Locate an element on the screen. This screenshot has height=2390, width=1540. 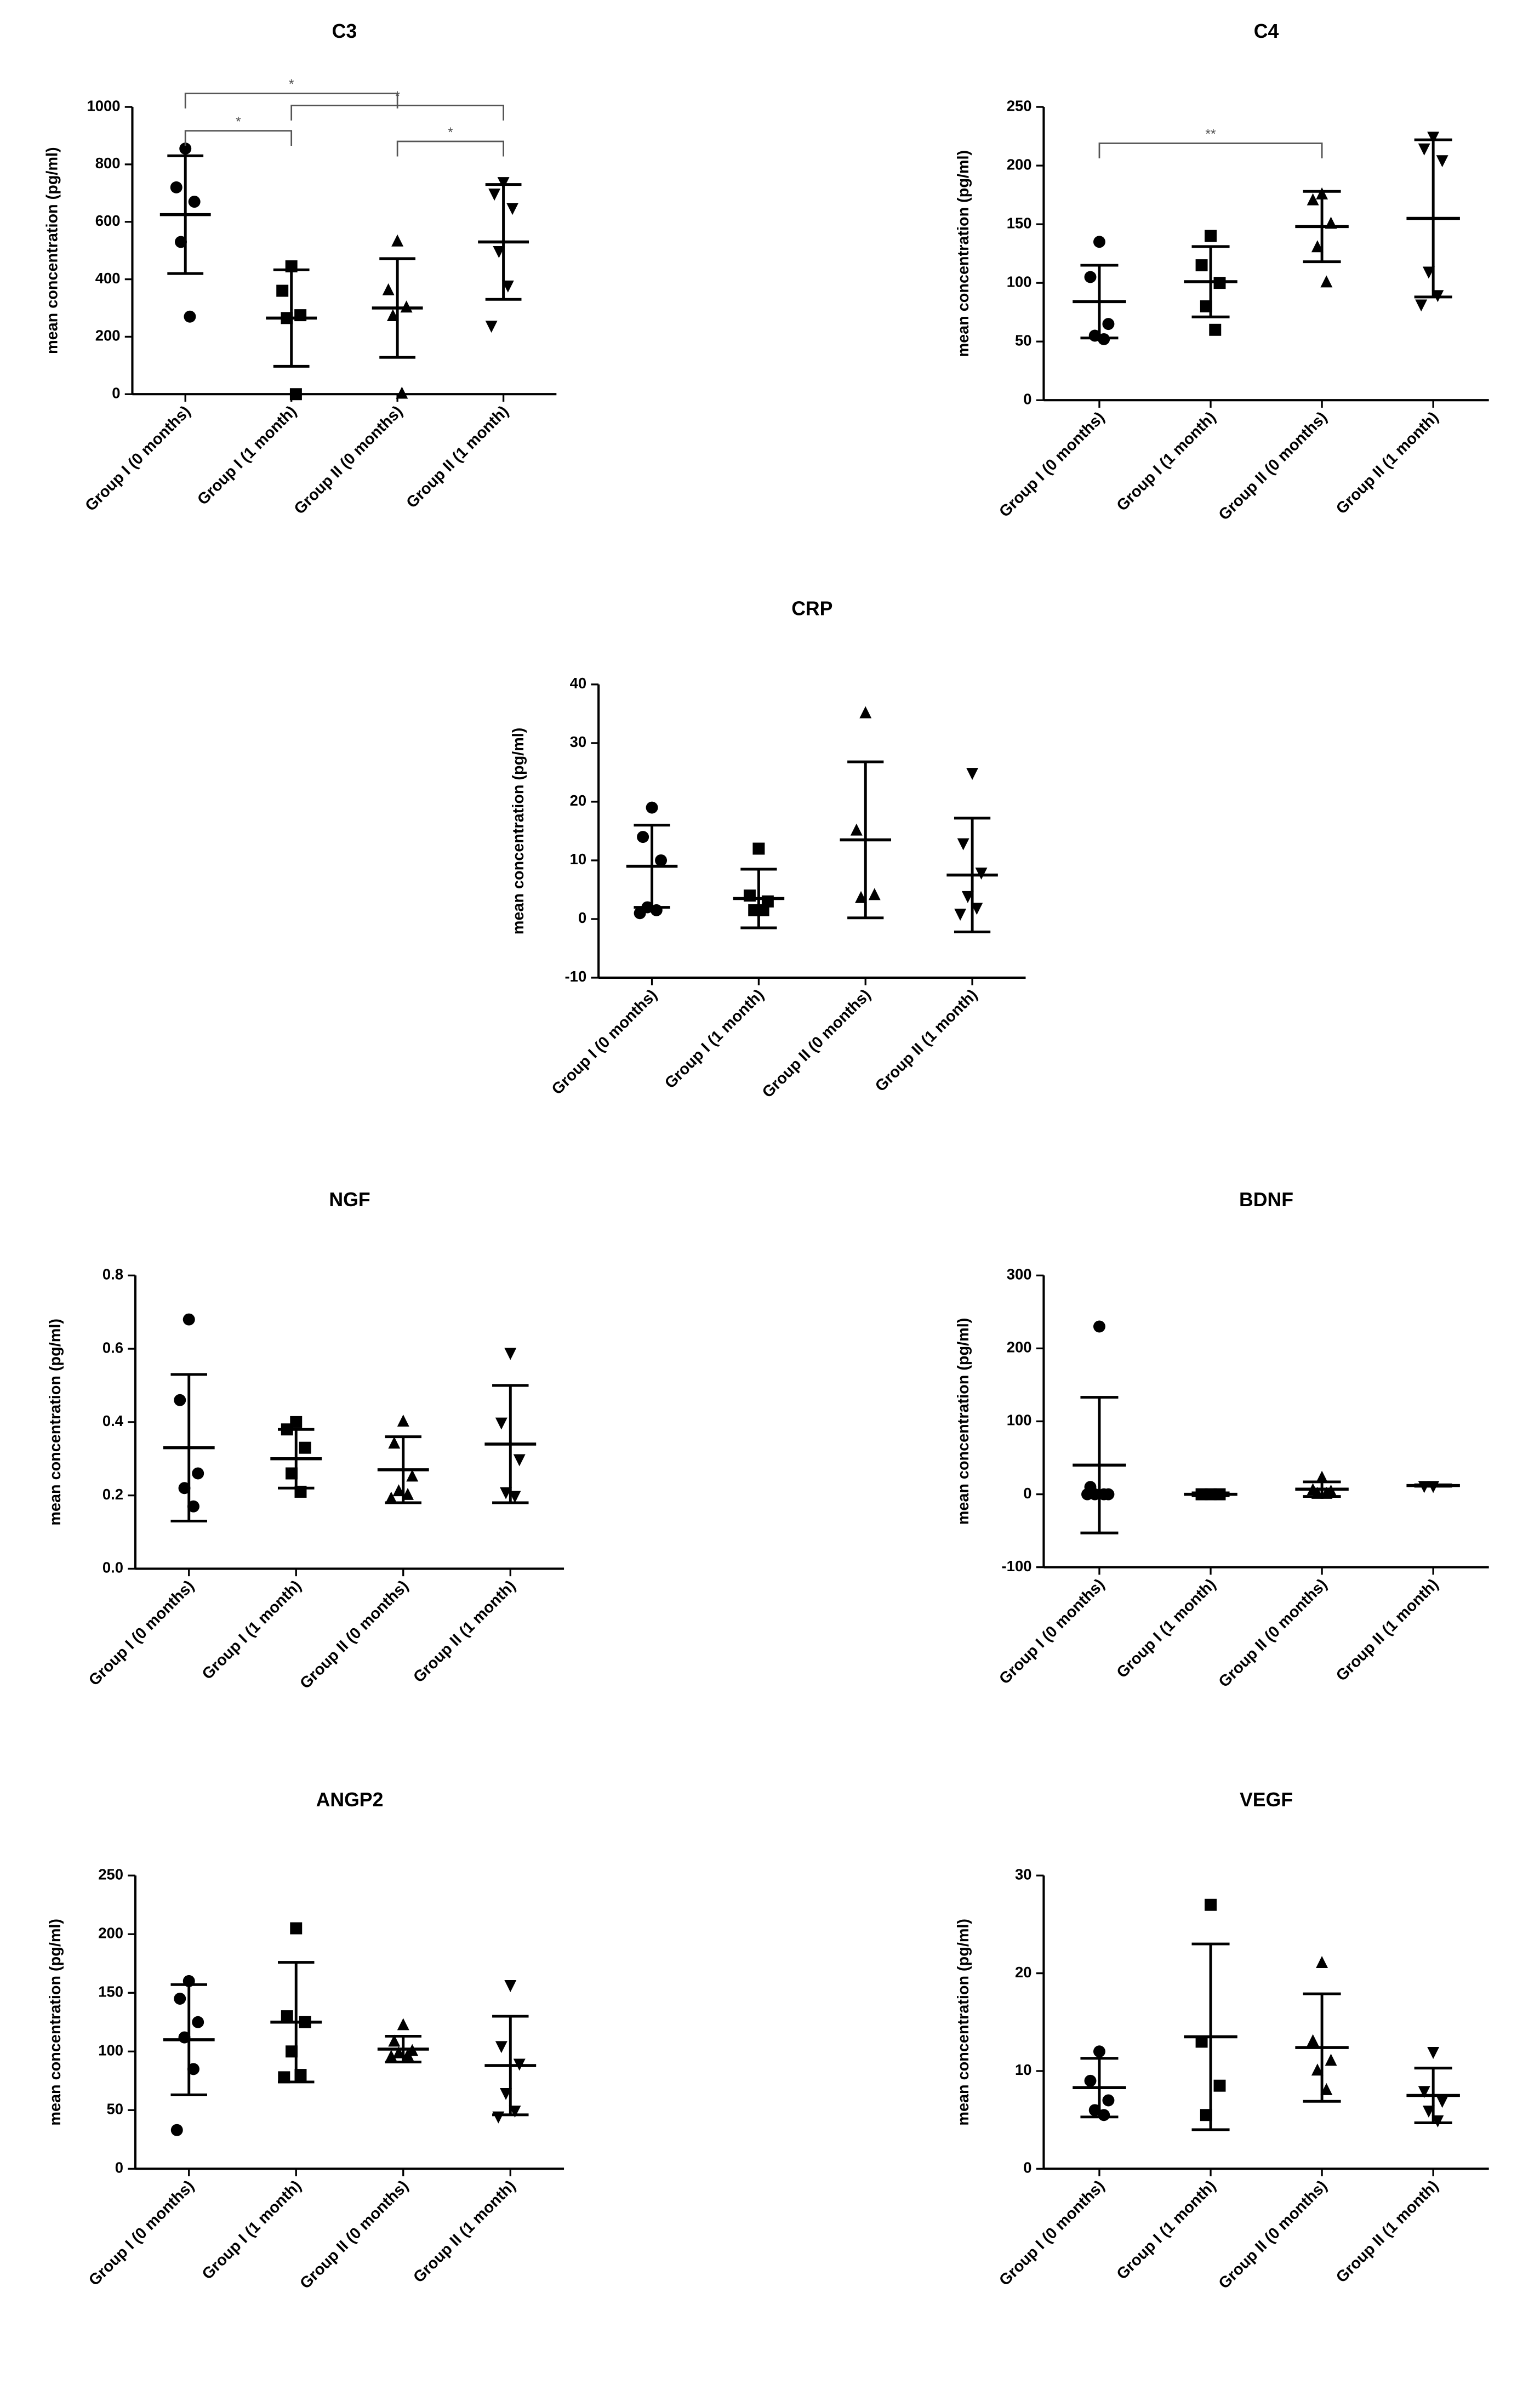
chart-title: NGF is located at coordinates (349, 1200).